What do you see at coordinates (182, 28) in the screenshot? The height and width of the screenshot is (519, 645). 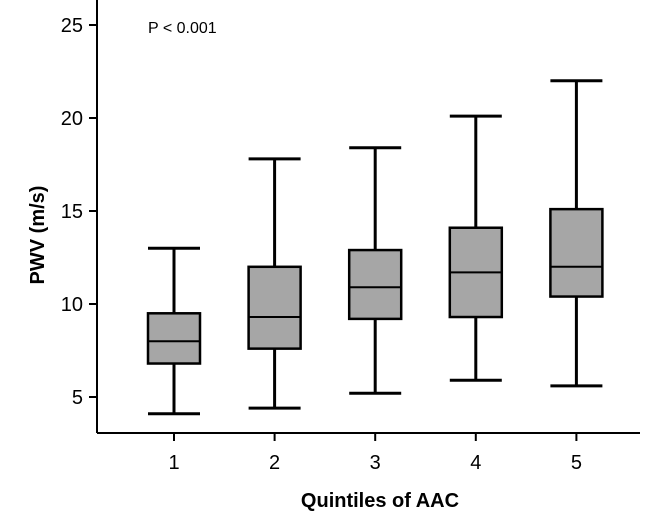 I see `p-value-annotation: P < 0.001` at bounding box center [182, 28].